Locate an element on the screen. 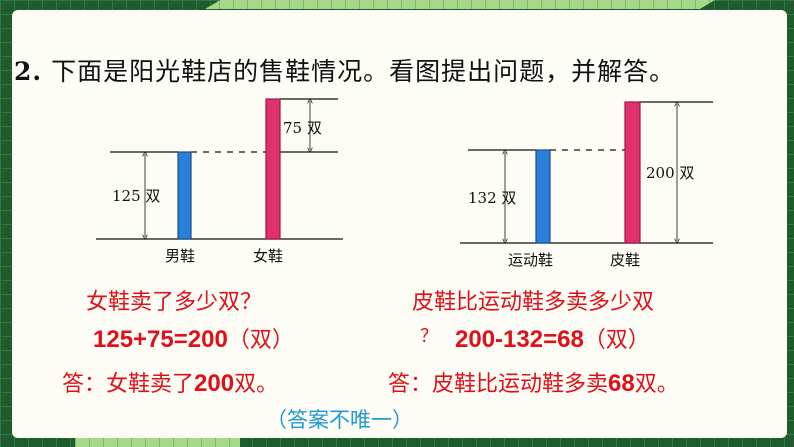 Image resolution: width=794 pixels, height=447 pixels. left-diagram is located at coordinates (219, 169).